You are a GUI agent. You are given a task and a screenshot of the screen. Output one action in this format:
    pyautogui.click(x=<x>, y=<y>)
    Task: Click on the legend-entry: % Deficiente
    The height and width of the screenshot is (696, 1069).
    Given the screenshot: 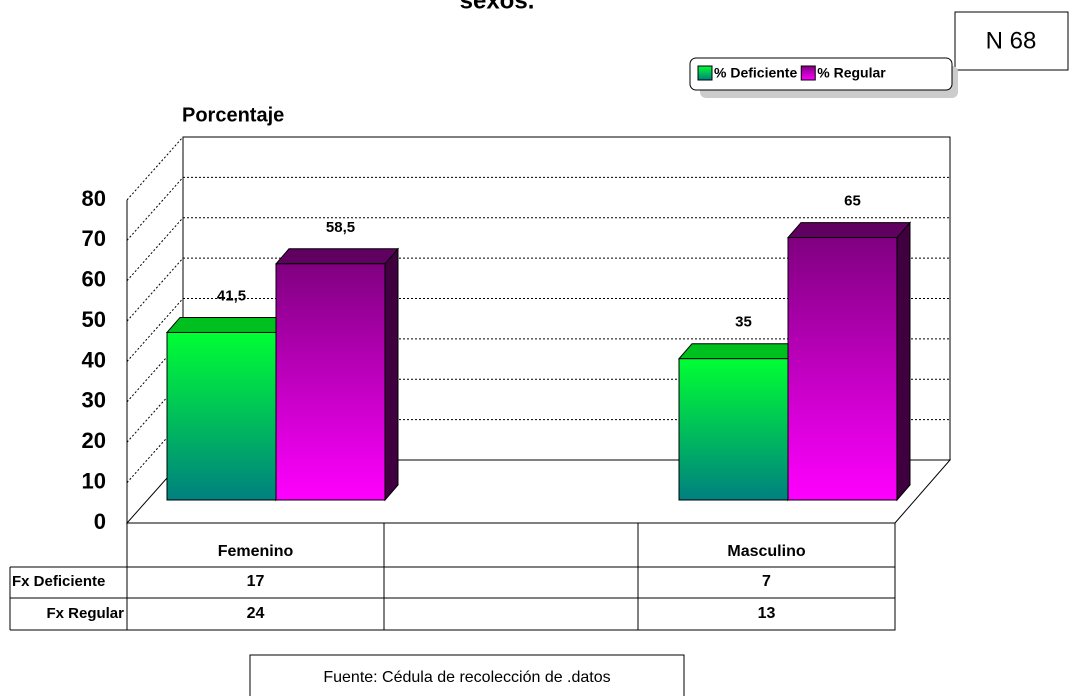 What is the action you would take?
    pyautogui.click(x=755, y=73)
    